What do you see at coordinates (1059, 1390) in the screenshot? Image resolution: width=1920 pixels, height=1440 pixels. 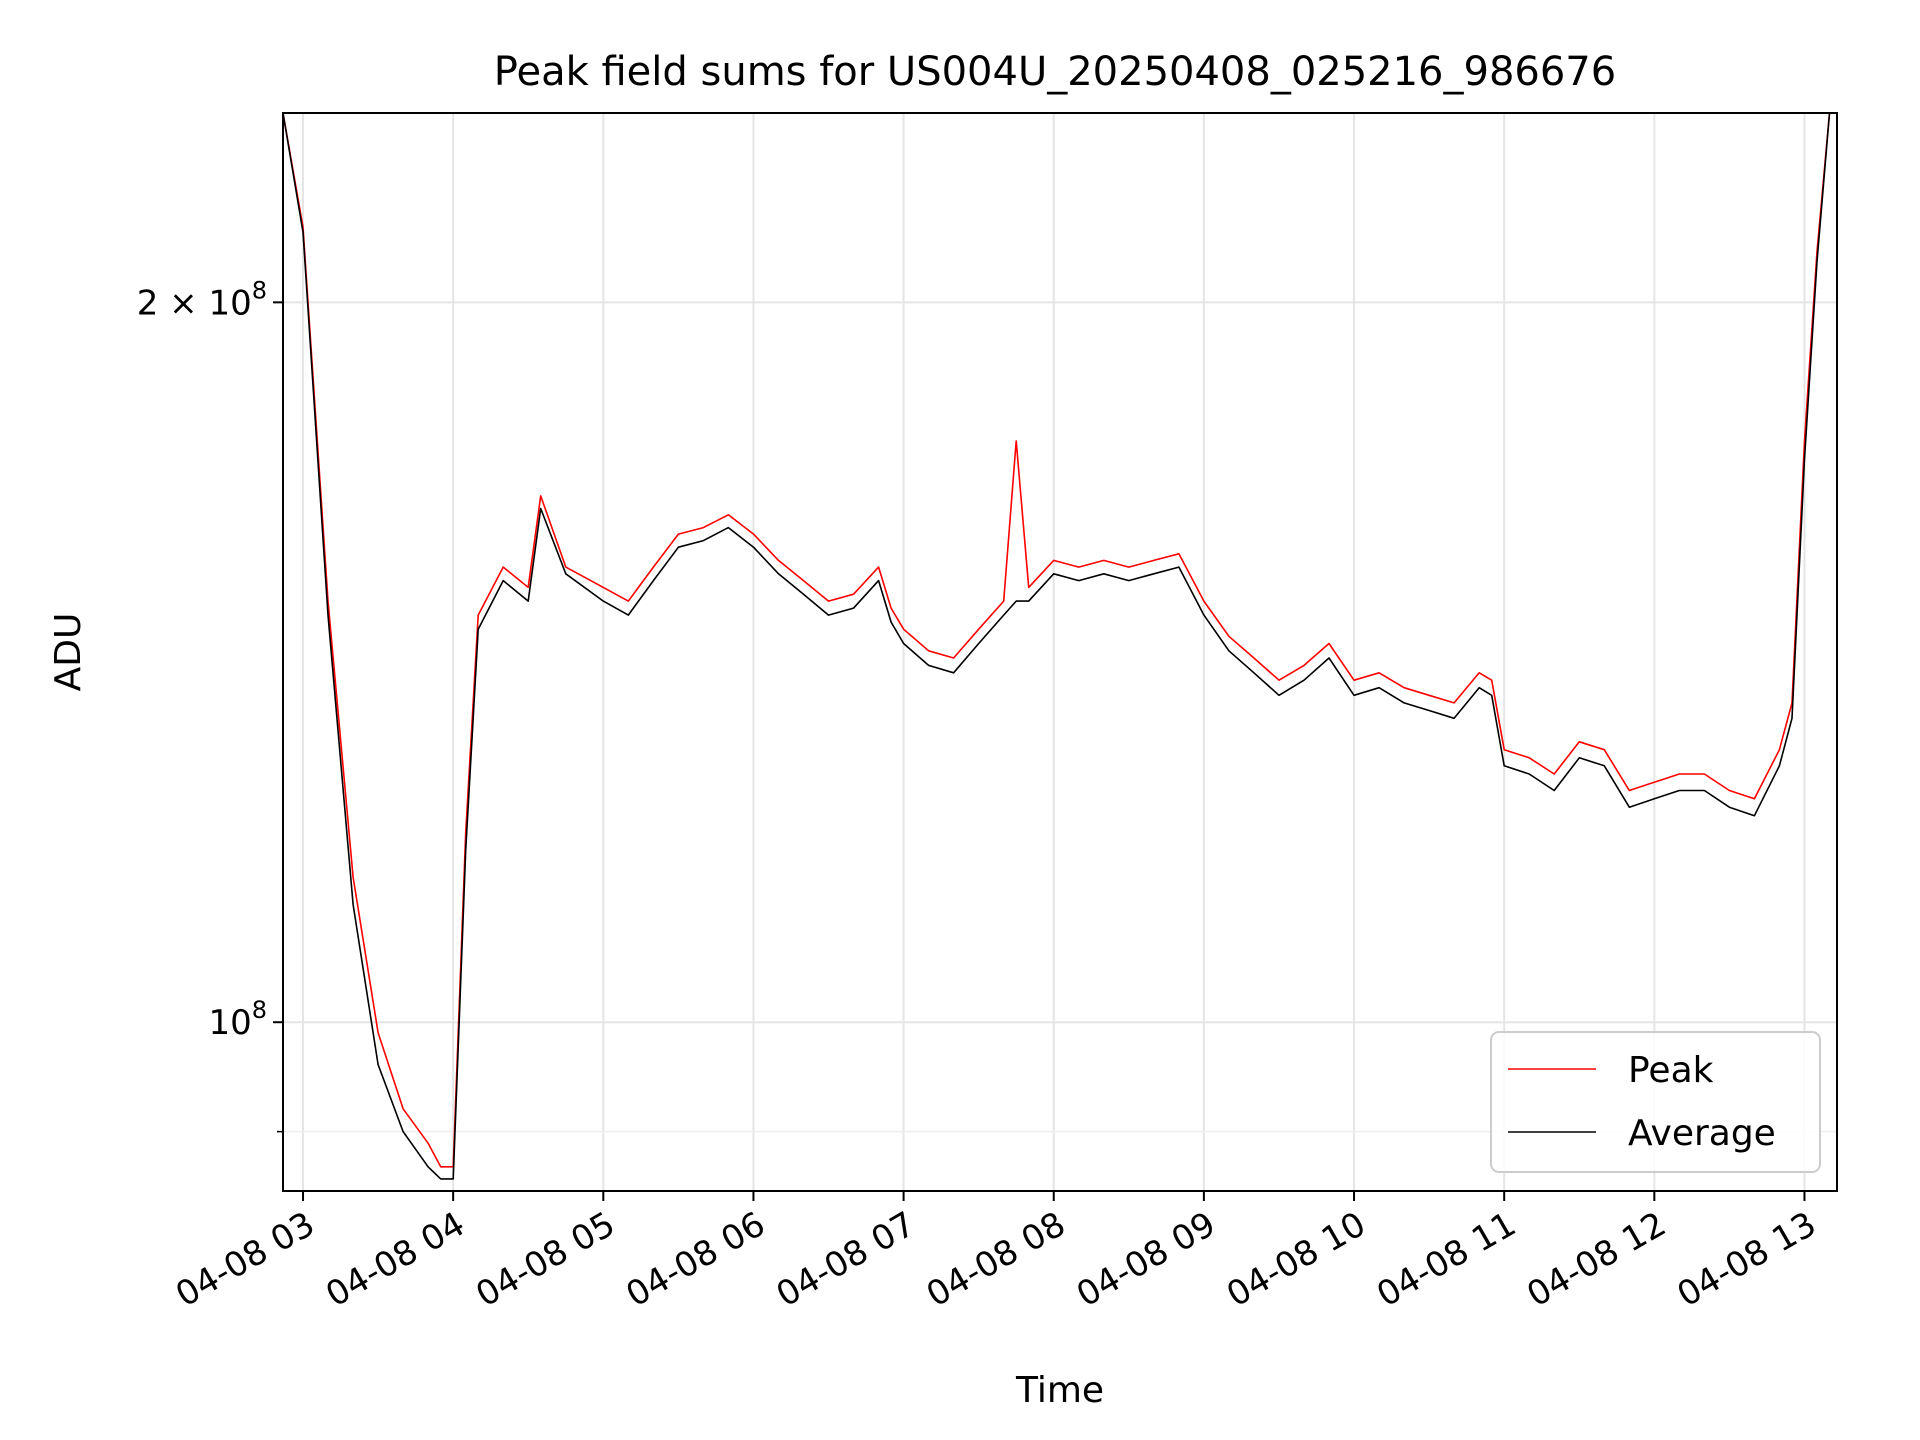 I see `x-axis-label: Time` at bounding box center [1059, 1390].